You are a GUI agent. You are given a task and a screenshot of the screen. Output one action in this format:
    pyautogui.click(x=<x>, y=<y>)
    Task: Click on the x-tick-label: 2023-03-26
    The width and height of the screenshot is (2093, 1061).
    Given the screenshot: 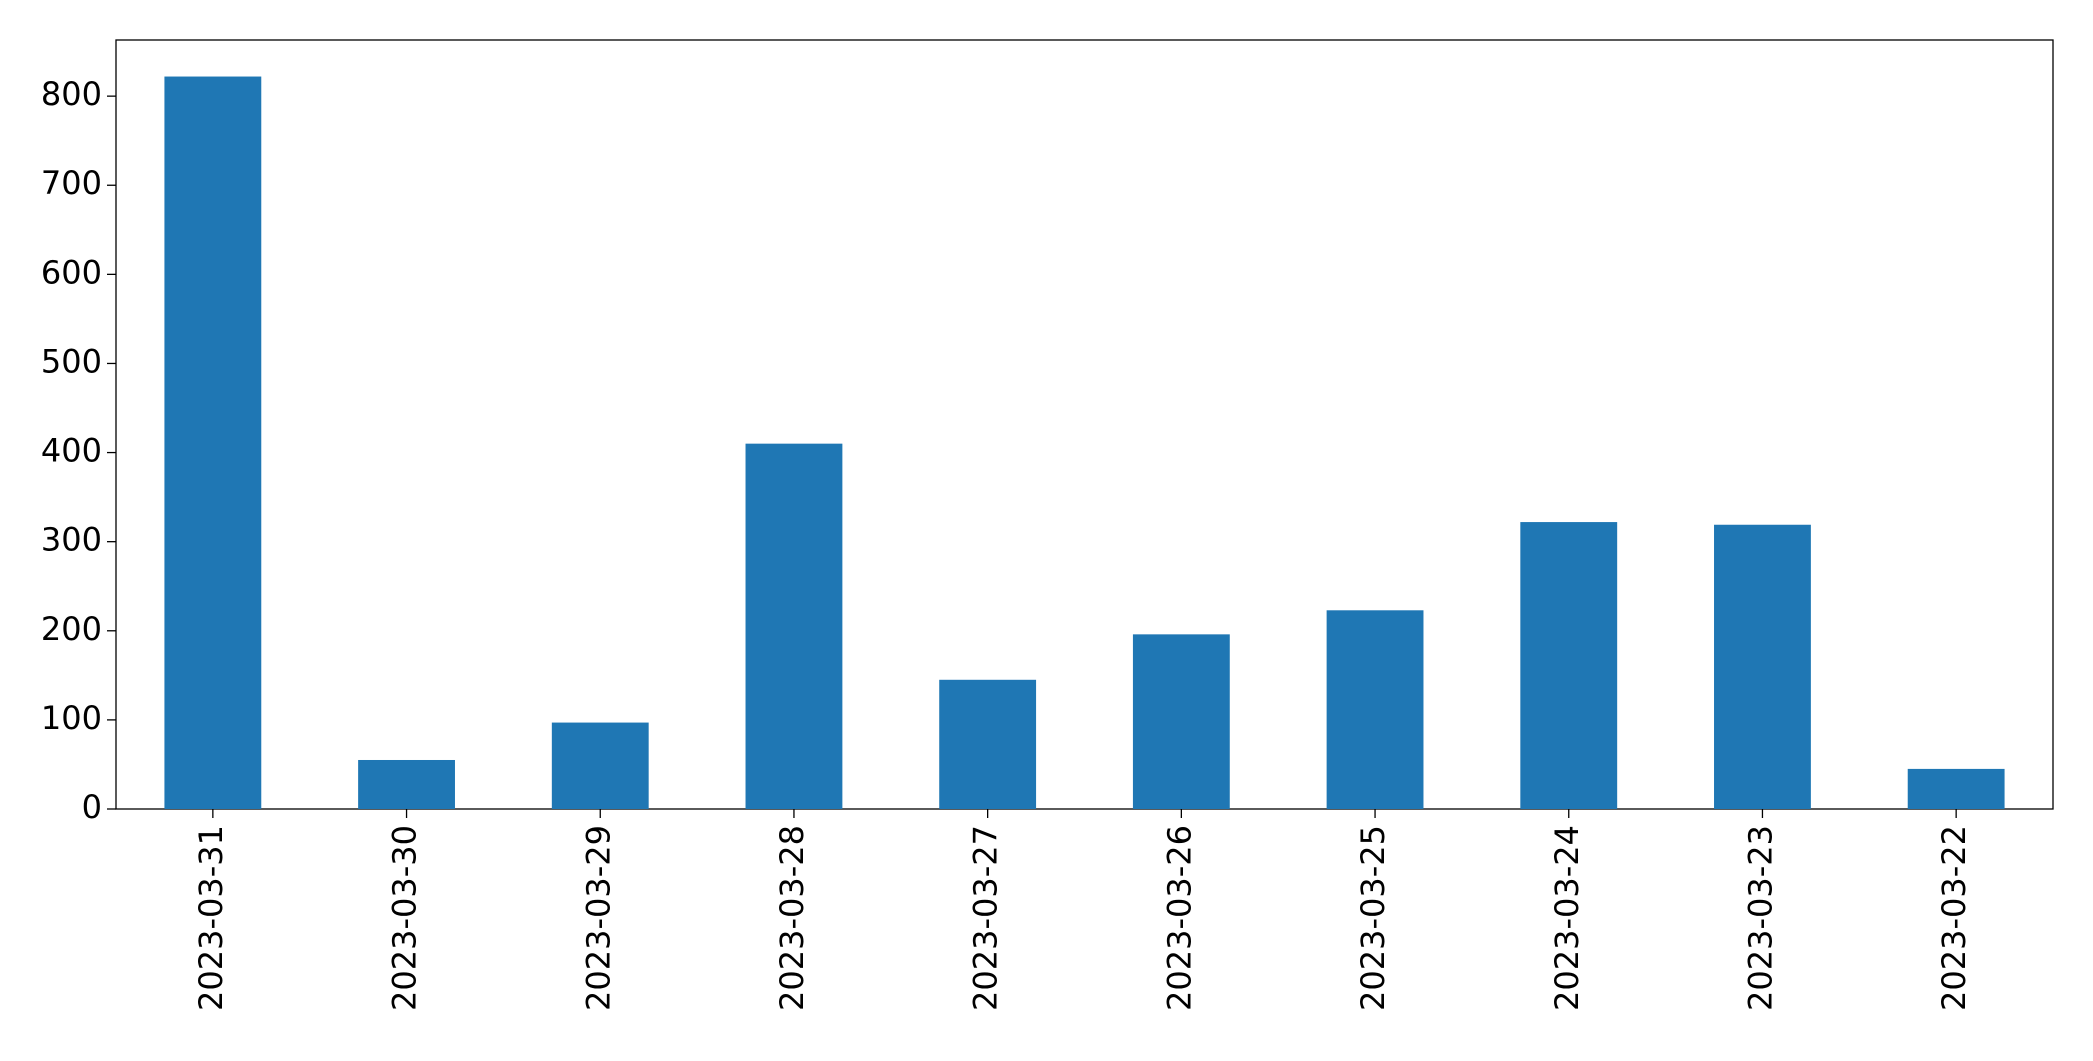 What is the action you would take?
    pyautogui.click(x=1179, y=918)
    